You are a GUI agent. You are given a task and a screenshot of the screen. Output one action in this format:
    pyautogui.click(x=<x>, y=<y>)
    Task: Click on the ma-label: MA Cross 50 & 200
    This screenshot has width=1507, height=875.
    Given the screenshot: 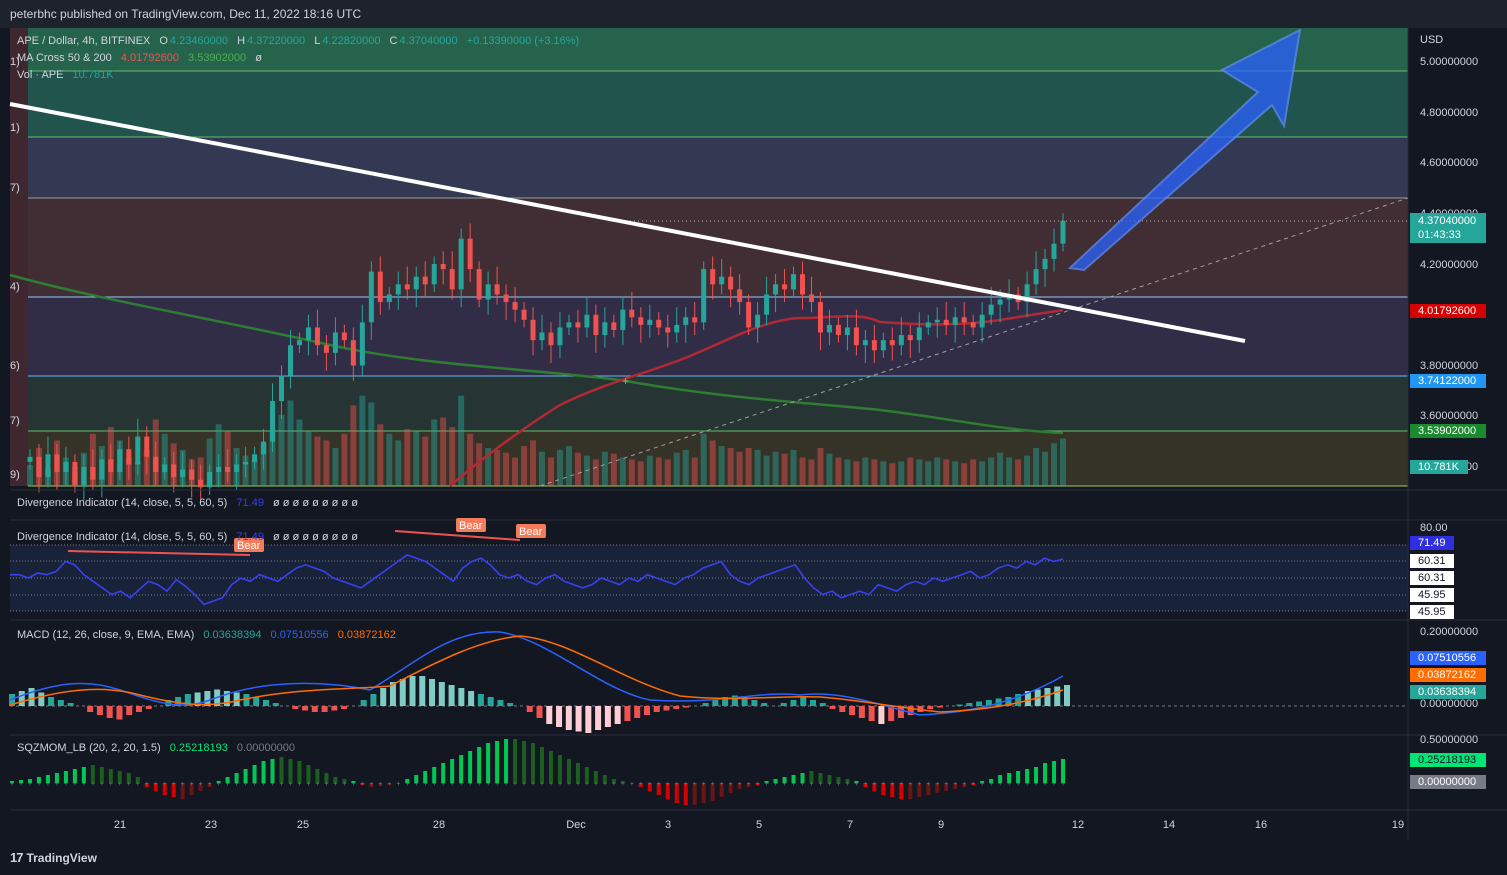 What is the action you would take?
    pyautogui.click(x=64, y=58)
    